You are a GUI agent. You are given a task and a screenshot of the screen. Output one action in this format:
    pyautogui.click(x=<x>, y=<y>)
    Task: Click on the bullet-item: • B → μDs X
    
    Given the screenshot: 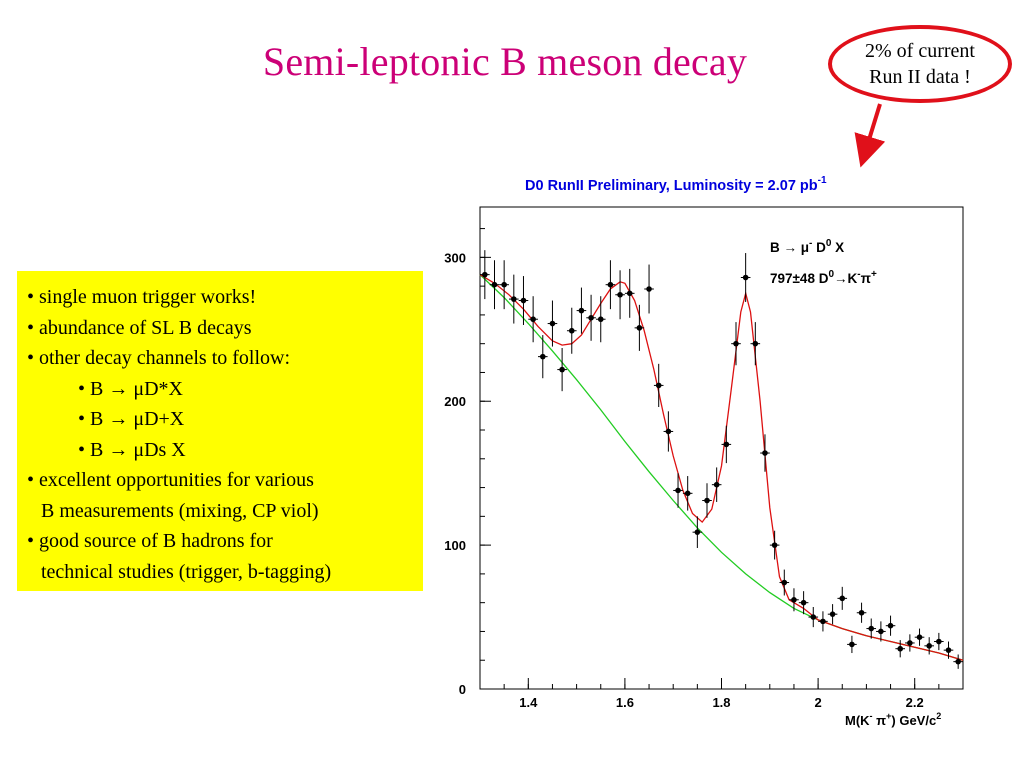 What is the action you would take?
    pyautogui.click(x=132, y=449)
    